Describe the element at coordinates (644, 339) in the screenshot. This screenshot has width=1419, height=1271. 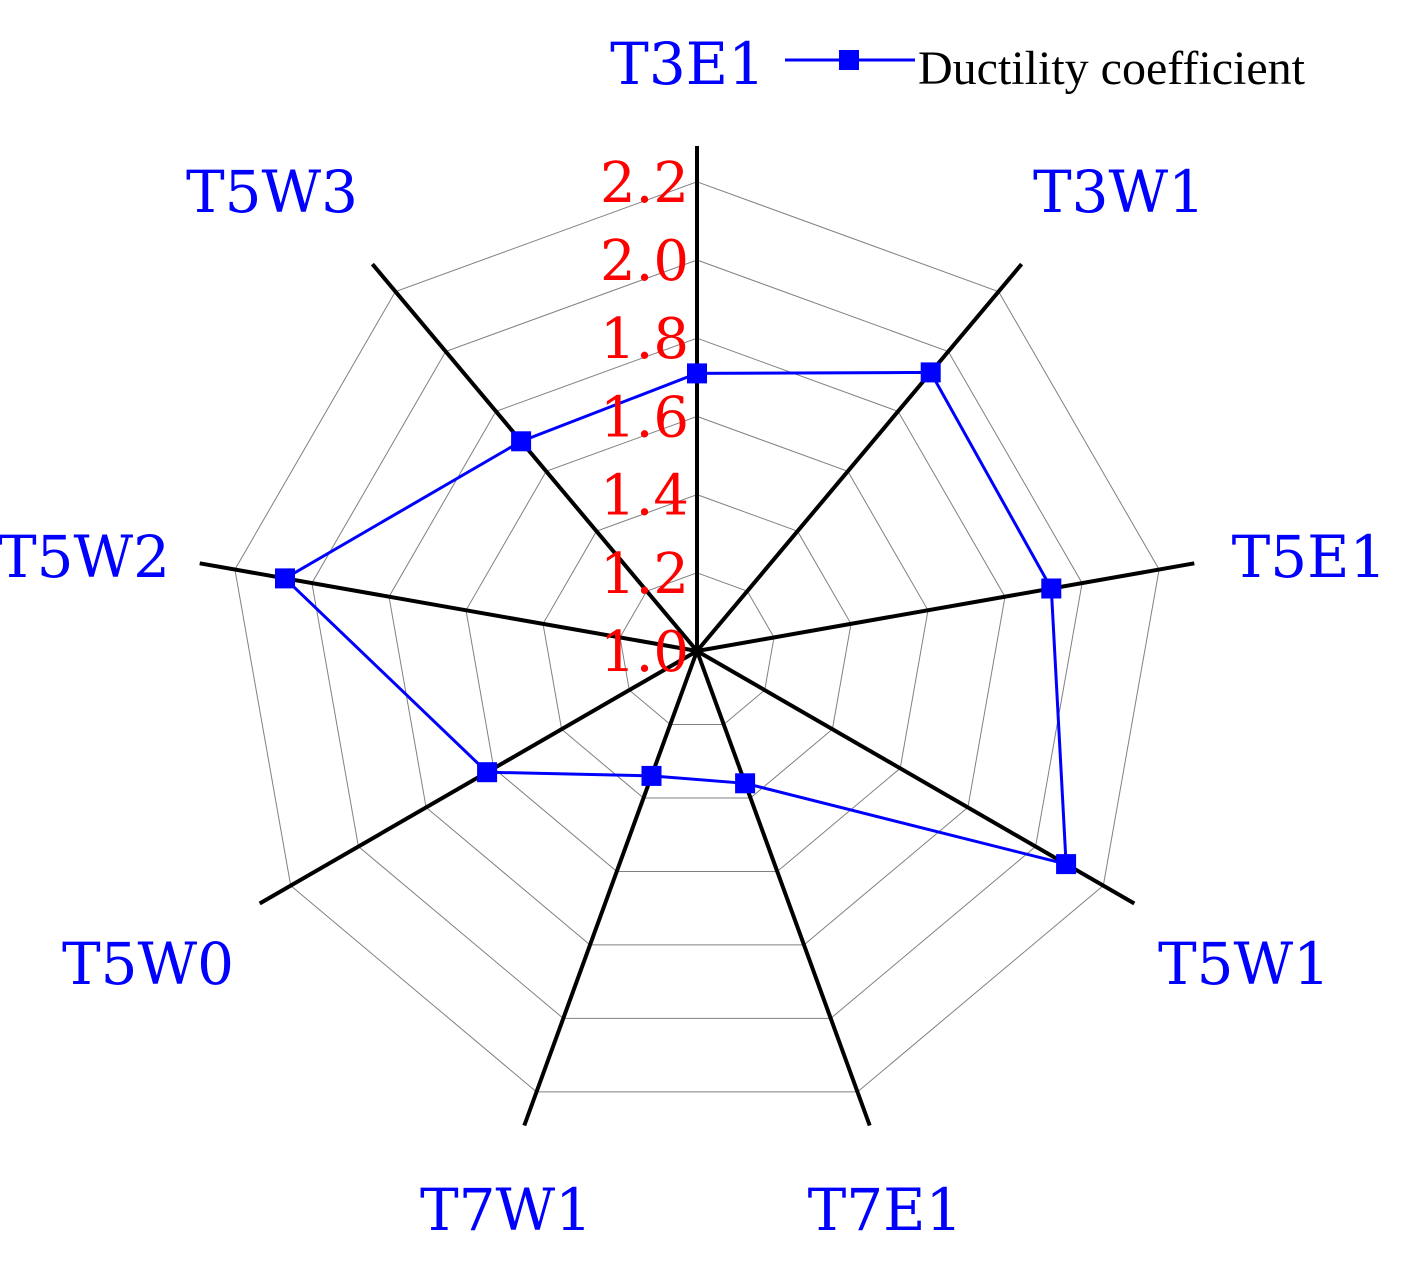
I see `tick-label: 1.8` at that location.